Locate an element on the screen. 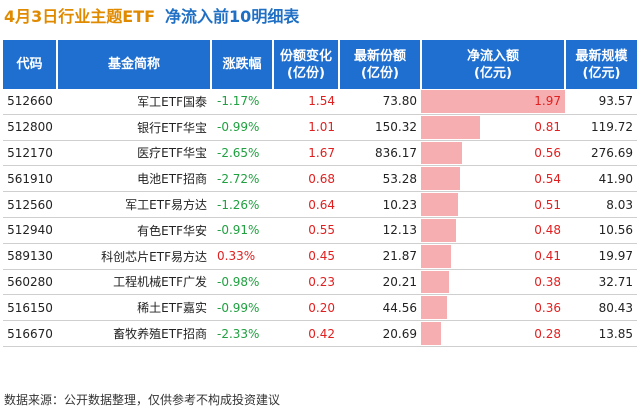 Image resolution: width=640 pixels, height=410 pixels. source-note: 数据来源：公开数据整理，仅供参考不构成投资建议 is located at coordinates (142, 400).